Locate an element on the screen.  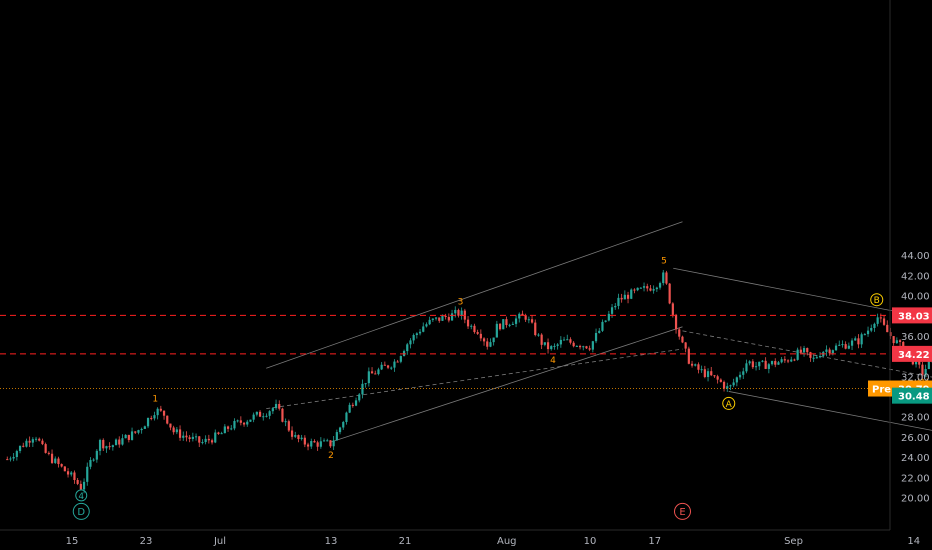
svg-text: B is located at coordinates (877, 301).